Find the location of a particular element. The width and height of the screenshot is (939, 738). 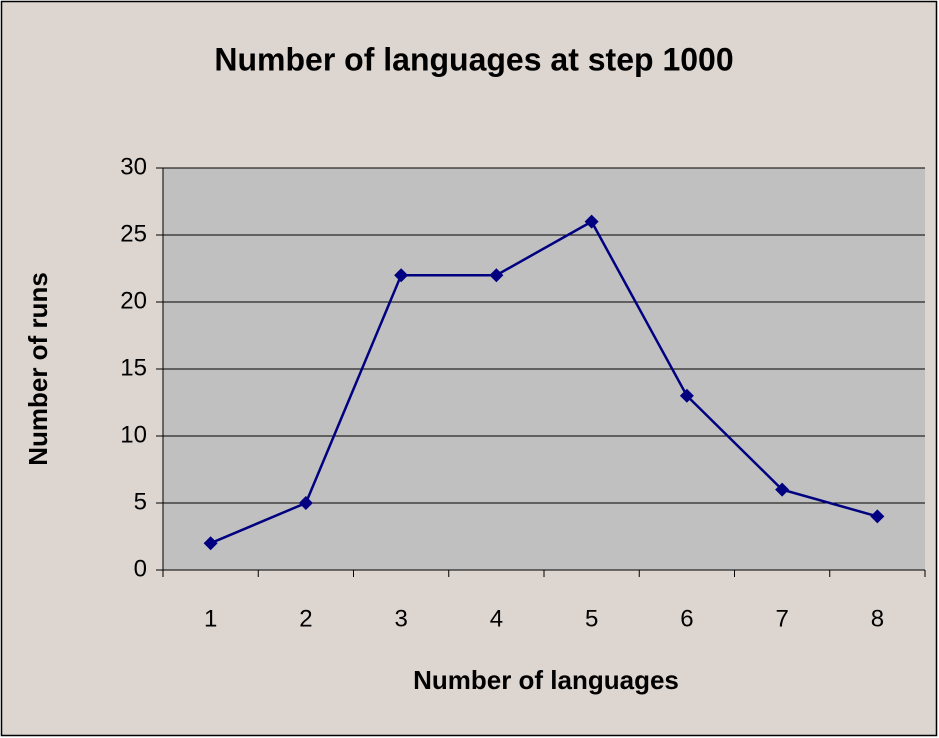

y-tick-label: 15 is located at coordinates (133, 367).